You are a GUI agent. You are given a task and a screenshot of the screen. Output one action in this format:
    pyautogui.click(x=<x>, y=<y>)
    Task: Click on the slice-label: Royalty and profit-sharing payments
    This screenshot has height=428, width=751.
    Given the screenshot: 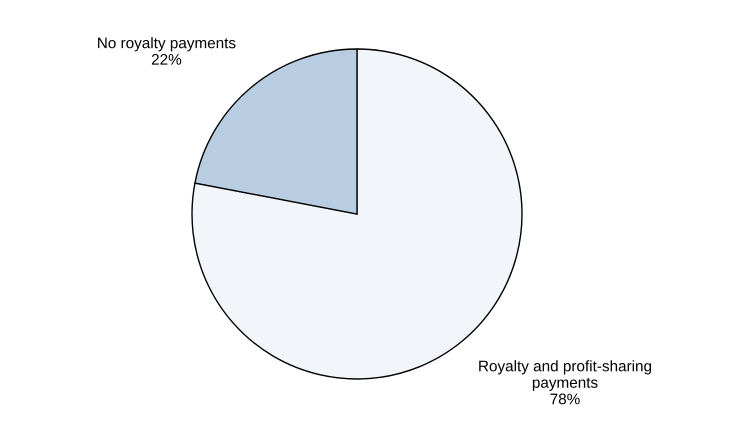 What is the action you would take?
    pyautogui.click(x=565, y=375)
    